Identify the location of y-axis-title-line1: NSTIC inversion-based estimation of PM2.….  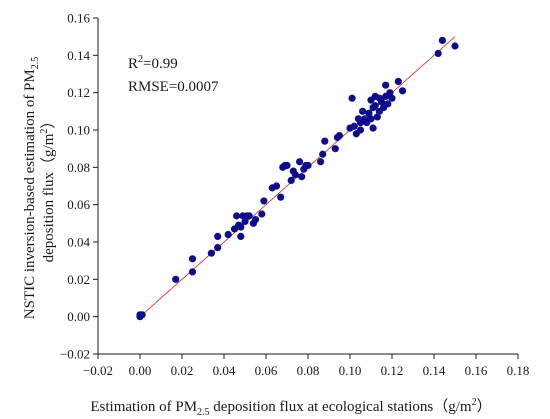
(31, 188).